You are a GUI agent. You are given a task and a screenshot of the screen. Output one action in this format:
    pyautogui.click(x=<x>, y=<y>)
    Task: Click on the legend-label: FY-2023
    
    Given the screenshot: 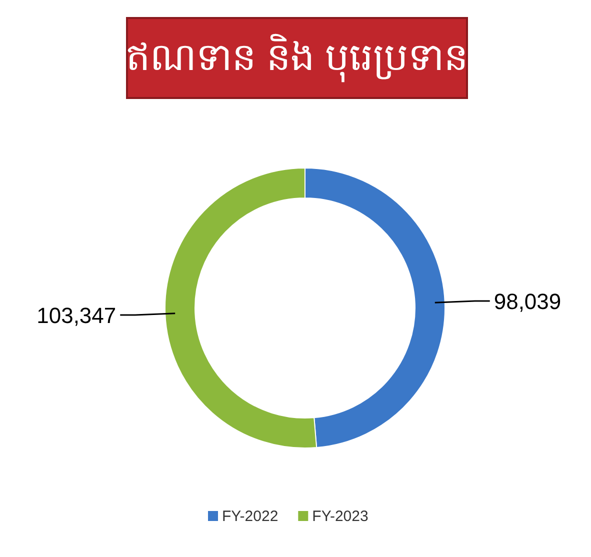 What is the action you would take?
    pyautogui.click(x=340, y=516)
    